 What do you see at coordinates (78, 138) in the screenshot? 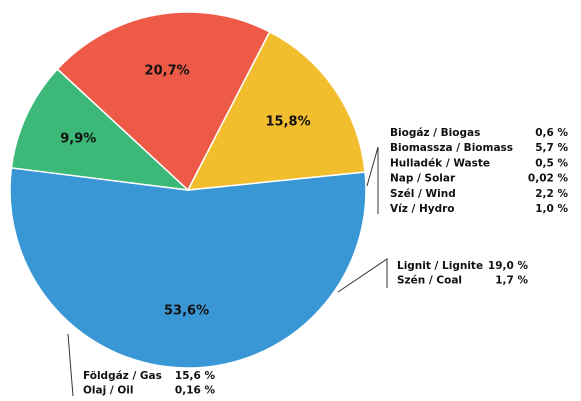
I see `slice-label: 9,9%` at bounding box center [78, 138].